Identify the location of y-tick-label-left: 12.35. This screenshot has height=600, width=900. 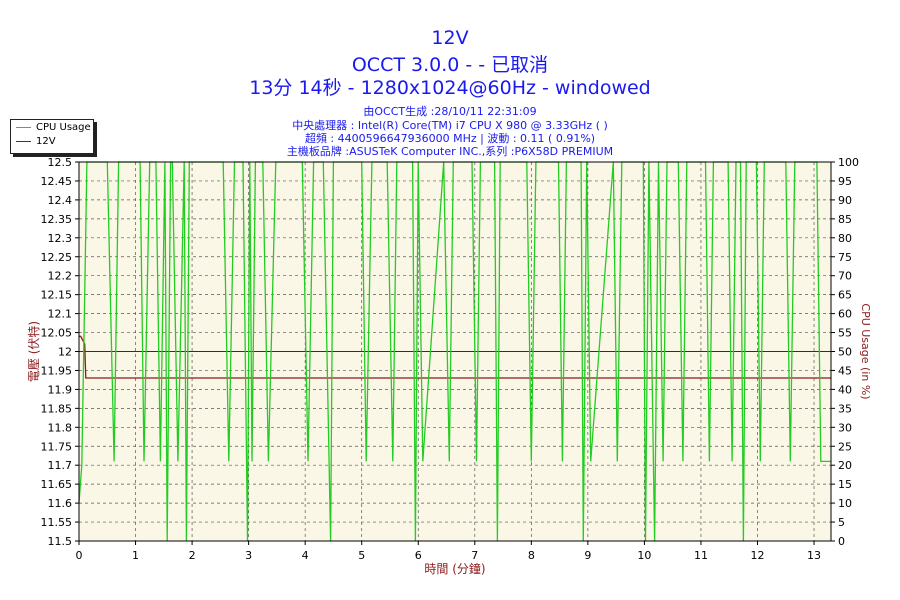
(57, 219).